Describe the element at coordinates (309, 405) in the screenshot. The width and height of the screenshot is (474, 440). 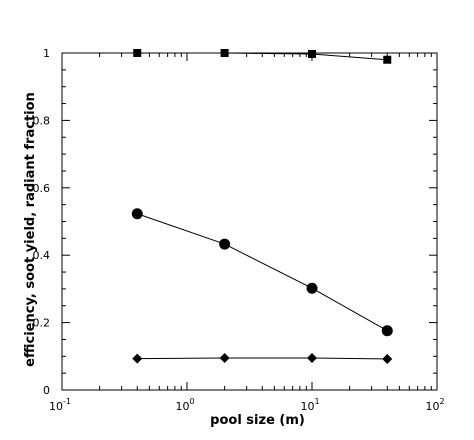
I see `x-tick-label: 10¹` at that location.